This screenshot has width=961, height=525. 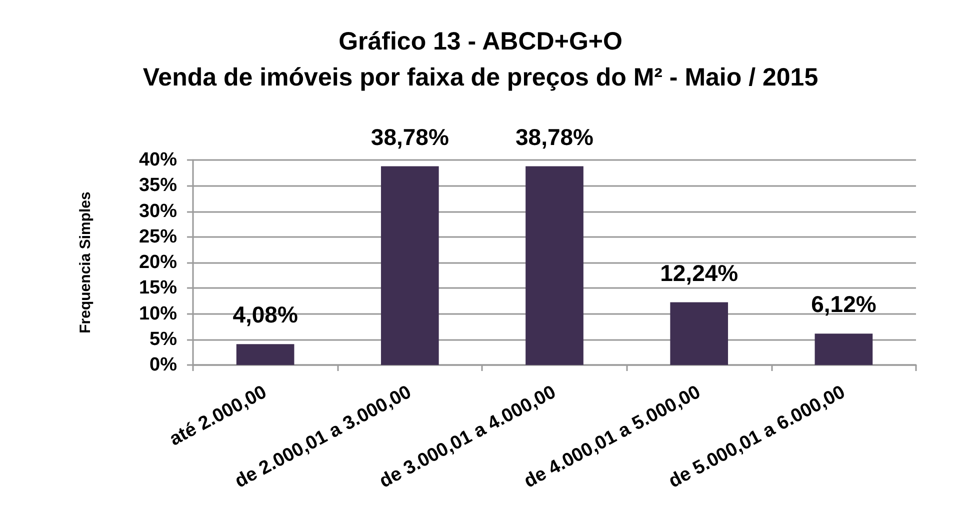 I want to click on y-tick-label: 30%, so click(x=158, y=211).